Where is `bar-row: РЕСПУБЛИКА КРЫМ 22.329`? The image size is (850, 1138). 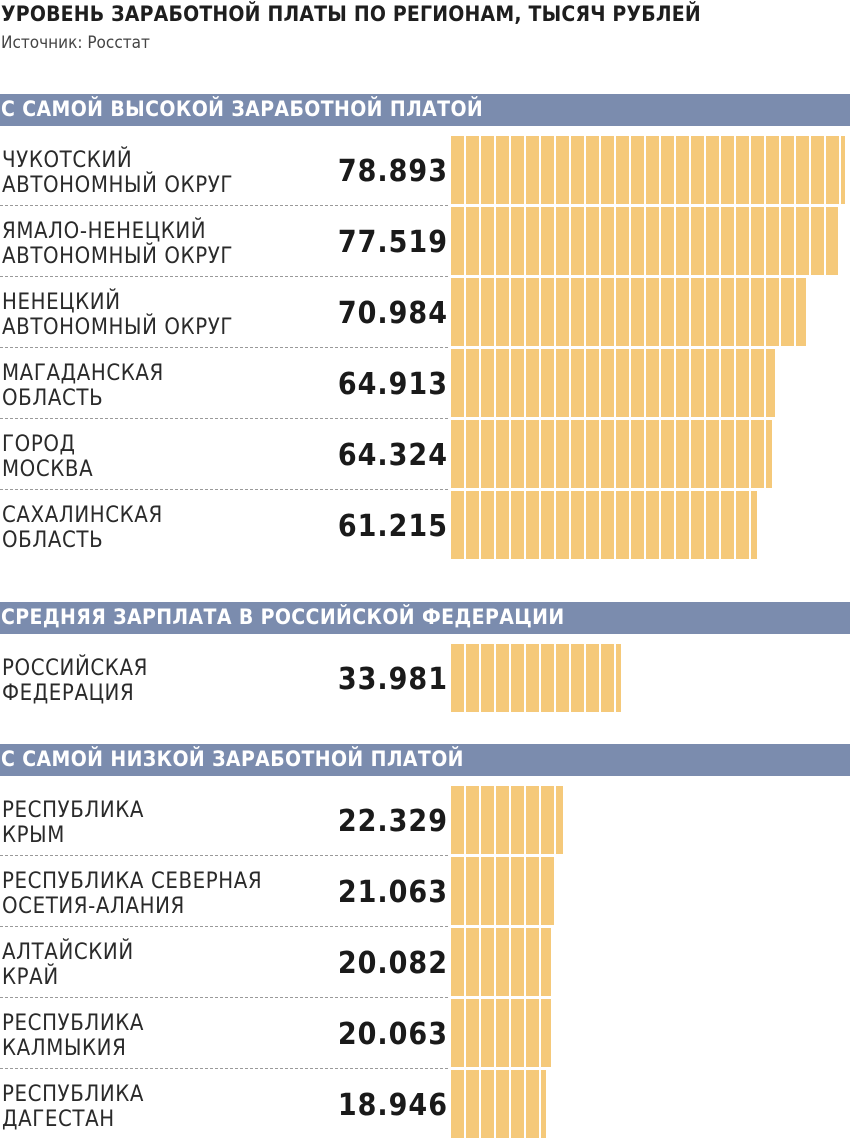 bar-row: РЕСПУБЛИКА КРЫМ 22.329 is located at coordinates (425, 819).